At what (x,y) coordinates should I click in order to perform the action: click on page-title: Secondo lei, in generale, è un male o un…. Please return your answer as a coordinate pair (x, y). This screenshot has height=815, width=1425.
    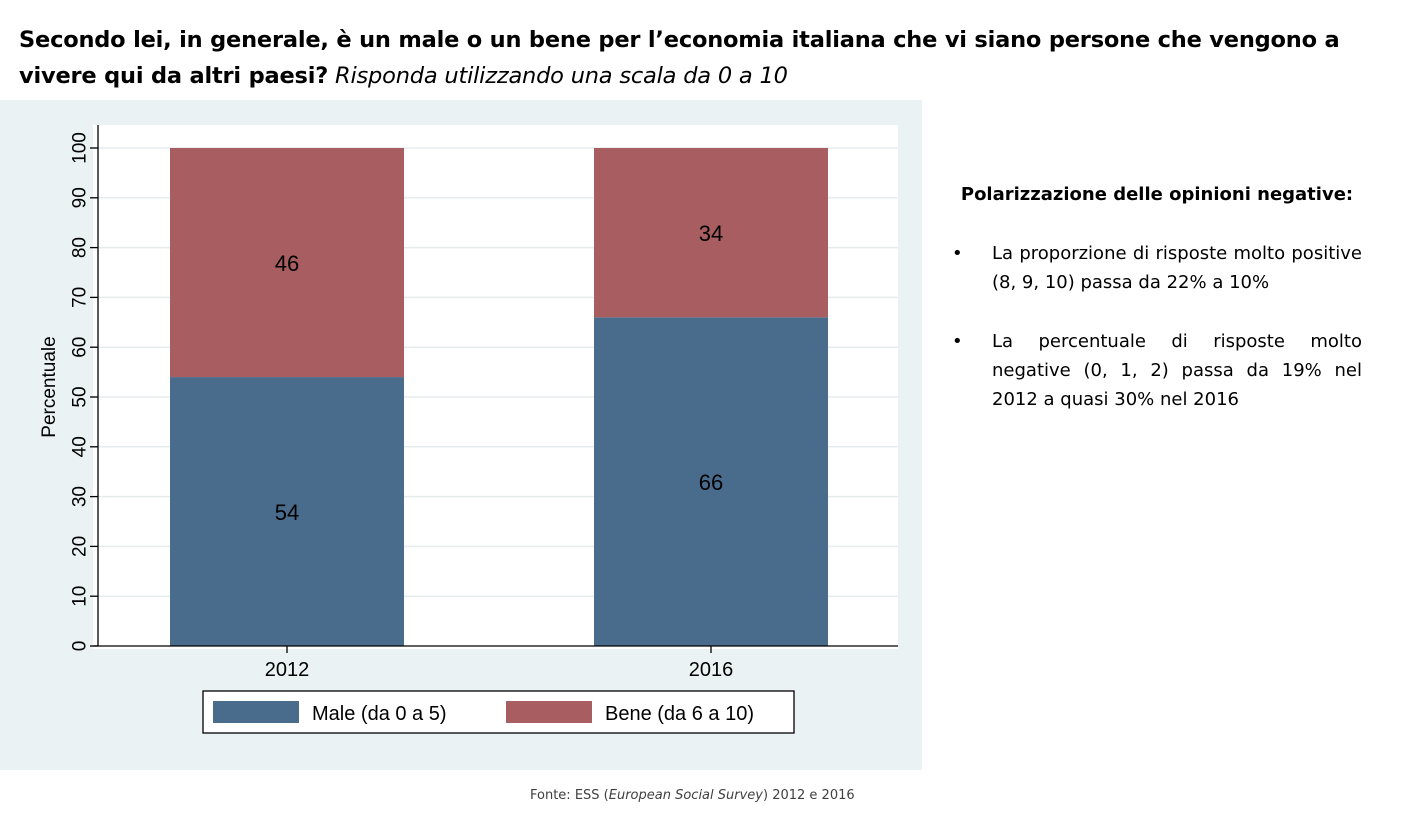
    Looking at the image, I should click on (714, 58).